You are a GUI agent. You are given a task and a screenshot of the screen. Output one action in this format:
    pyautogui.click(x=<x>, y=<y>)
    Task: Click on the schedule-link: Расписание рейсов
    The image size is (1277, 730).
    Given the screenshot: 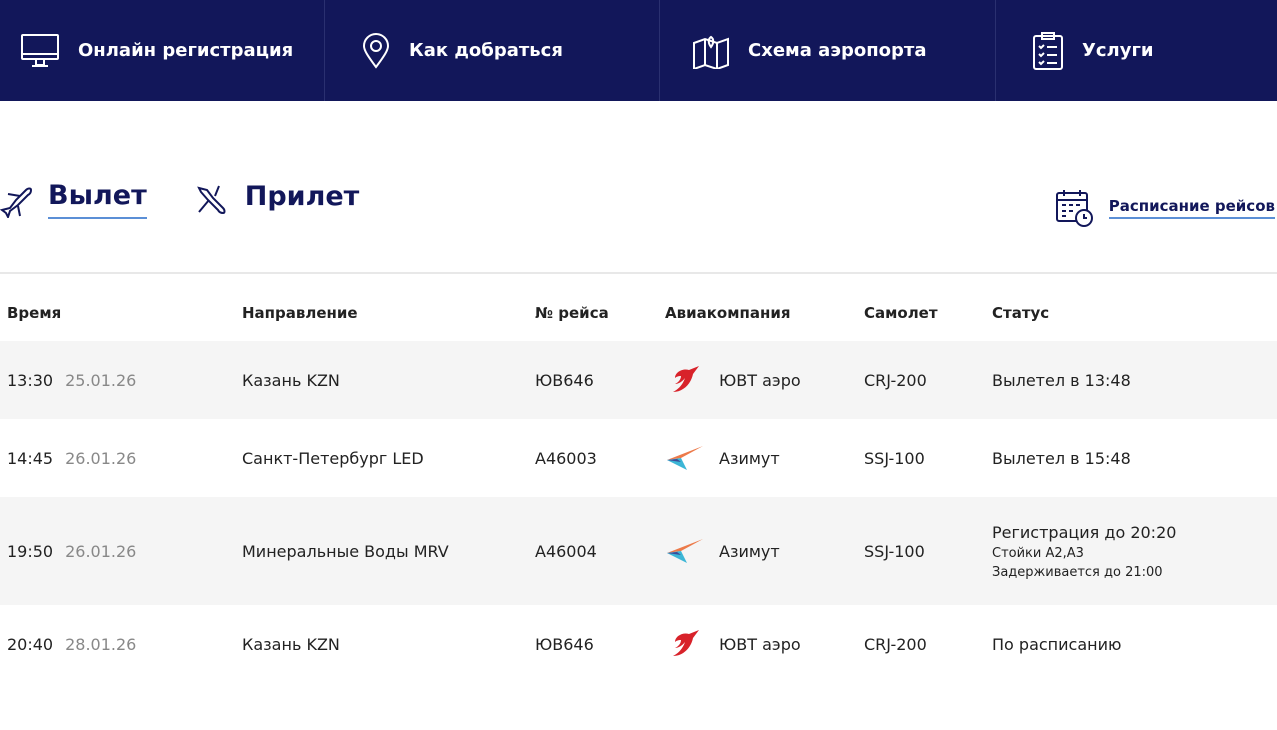 What is the action you would take?
    pyautogui.click(x=1165, y=208)
    